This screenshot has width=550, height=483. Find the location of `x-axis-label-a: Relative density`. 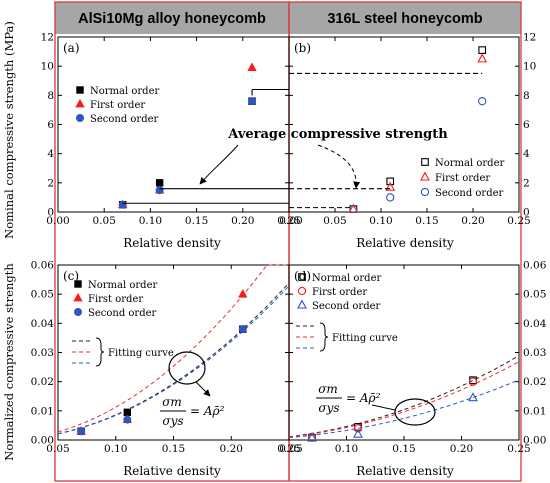

x-axis-label-a: Relative density is located at coordinates (172, 243).